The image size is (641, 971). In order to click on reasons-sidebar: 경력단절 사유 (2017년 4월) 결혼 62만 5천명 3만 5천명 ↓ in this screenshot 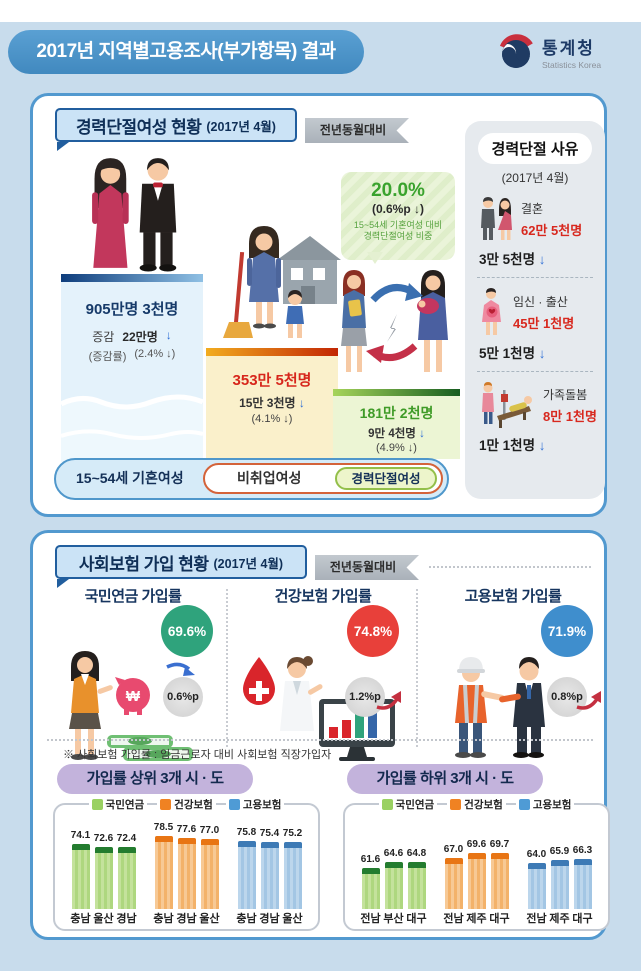, I will do `click(535, 310)`.